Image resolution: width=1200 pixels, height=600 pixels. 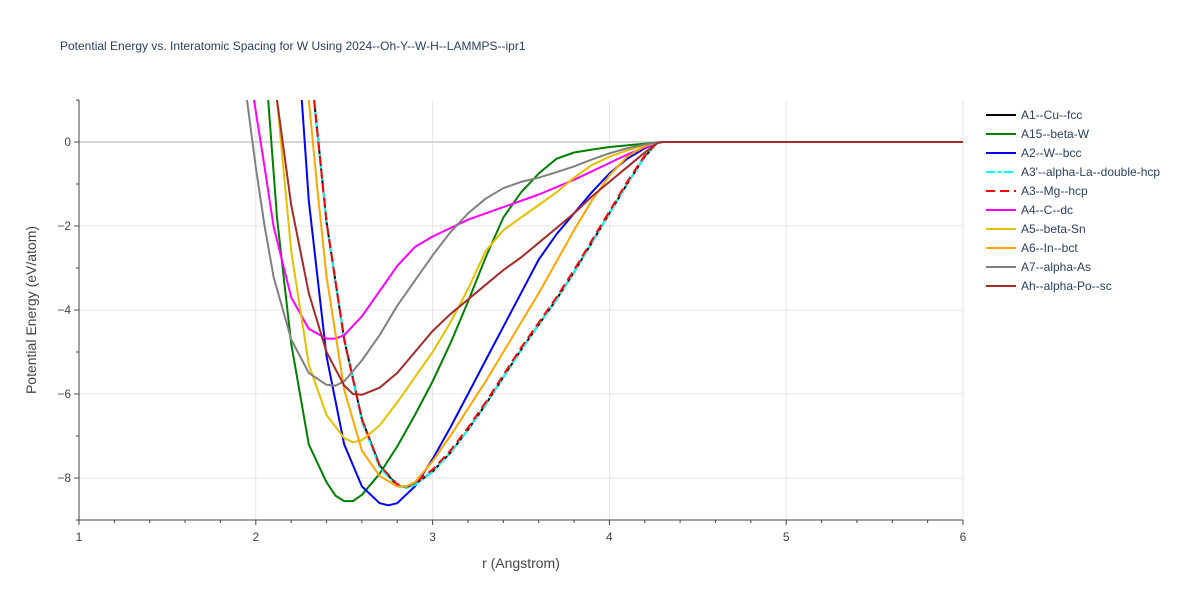 I want to click on x-tick-label: 2, so click(x=255, y=537).